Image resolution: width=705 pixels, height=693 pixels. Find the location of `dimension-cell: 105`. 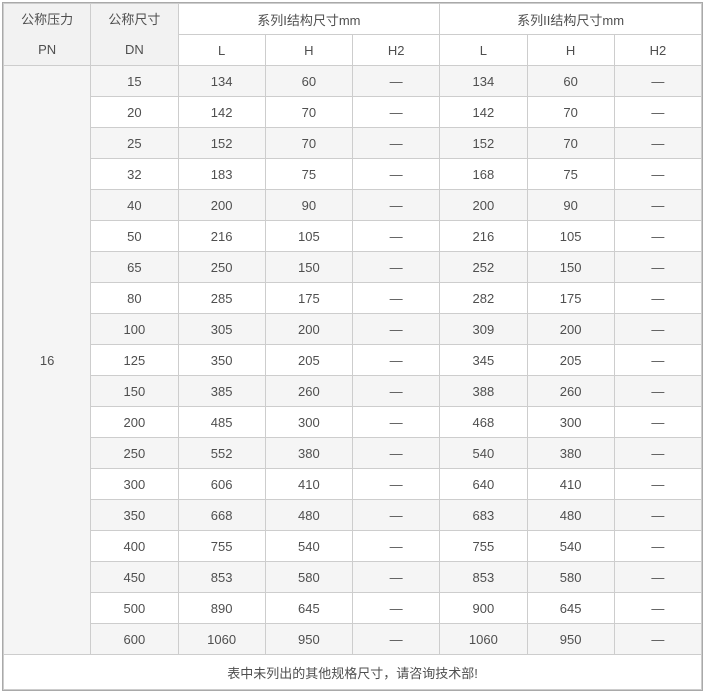

dimension-cell: 105 is located at coordinates (309, 236).